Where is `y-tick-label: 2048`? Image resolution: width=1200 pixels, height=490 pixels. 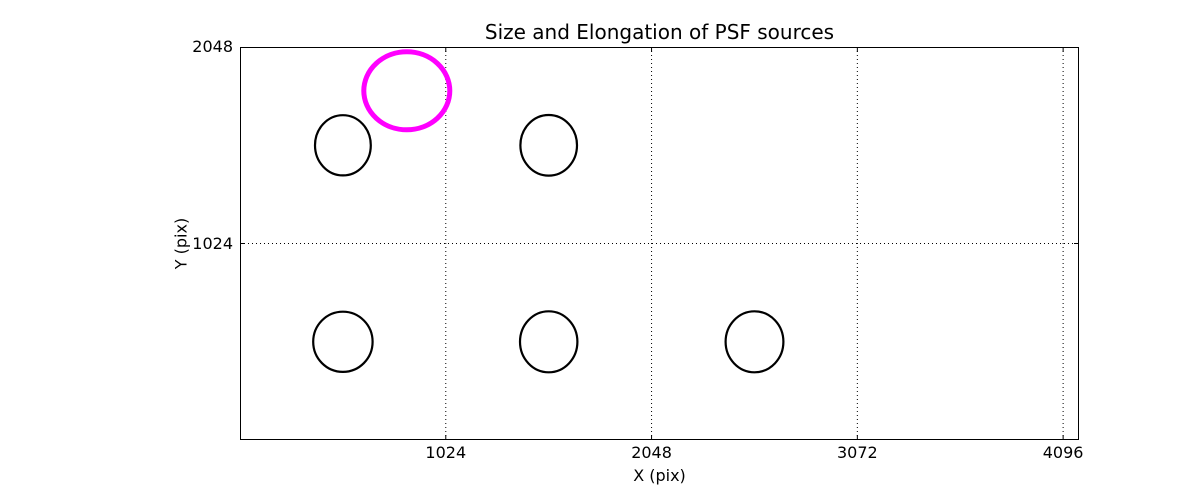 y-tick-label: 2048 is located at coordinates (212, 46).